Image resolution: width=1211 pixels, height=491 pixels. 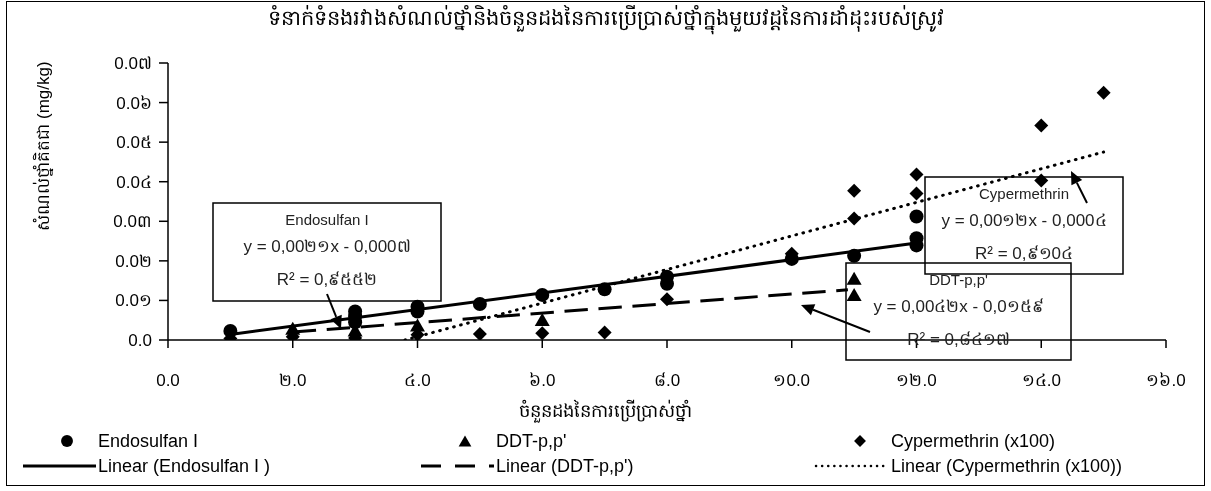 I want to click on legend-label: Linear (Cypermethrin (x100)), so click(x=1007, y=466).